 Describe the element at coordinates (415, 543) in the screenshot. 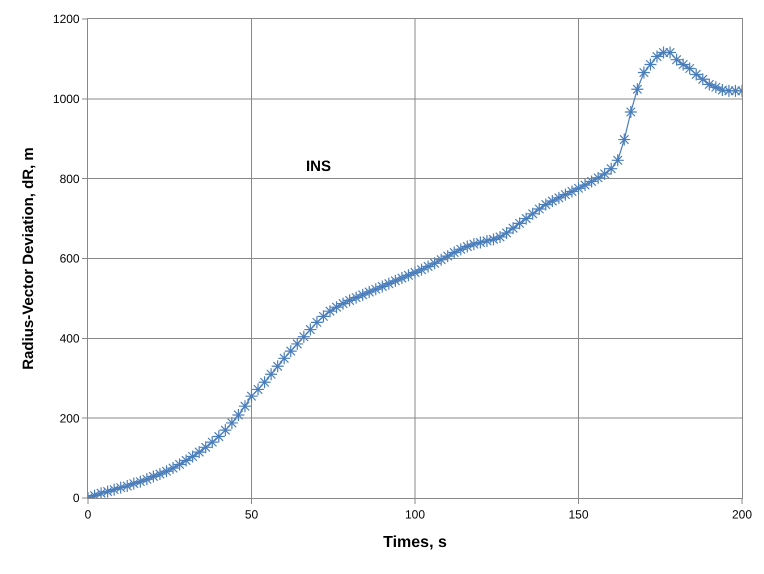

I see `x-axis-title: Times, s` at that location.